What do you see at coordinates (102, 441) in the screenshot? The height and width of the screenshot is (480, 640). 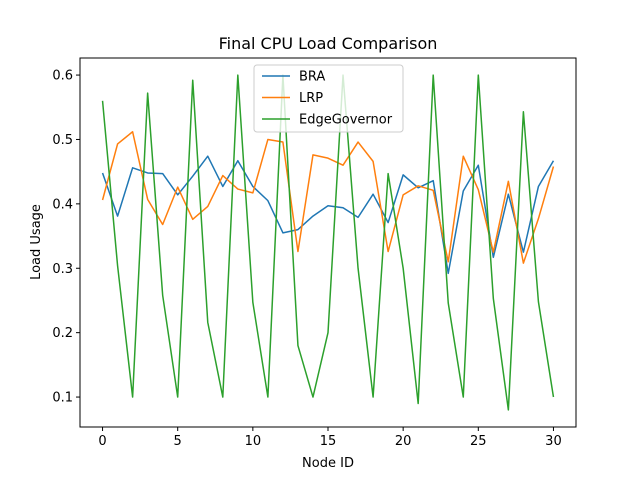 I see `x-tick-label: 0` at bounding box center [102, 441].